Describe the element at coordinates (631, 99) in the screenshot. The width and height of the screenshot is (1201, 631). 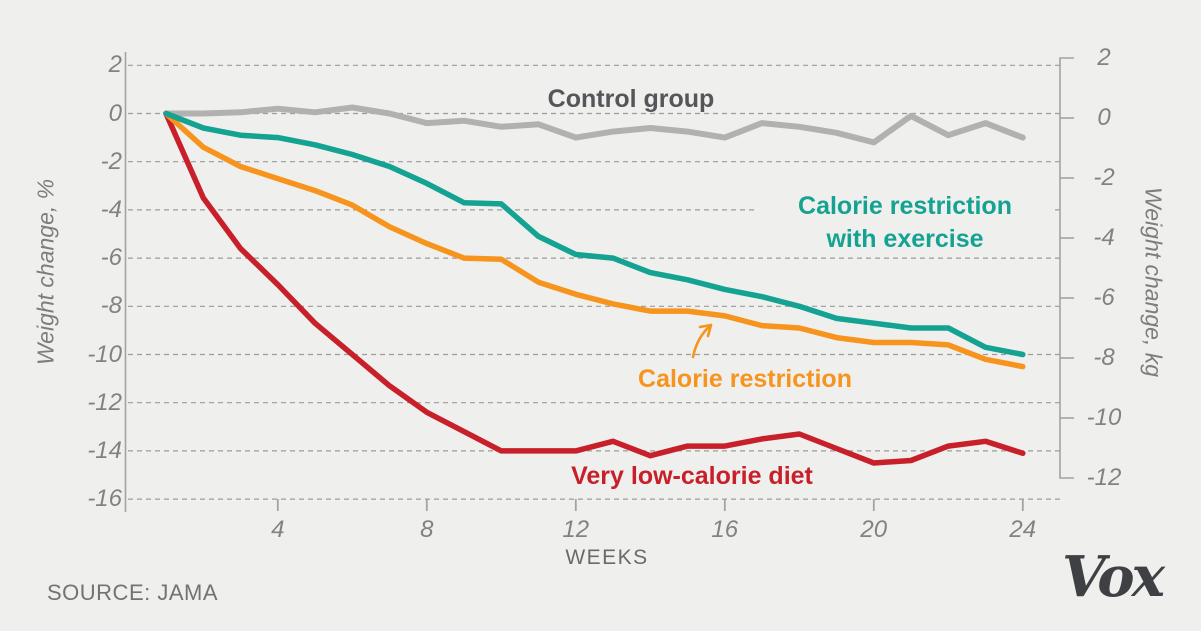
I see `annotation-control-group: Control group` at that location.